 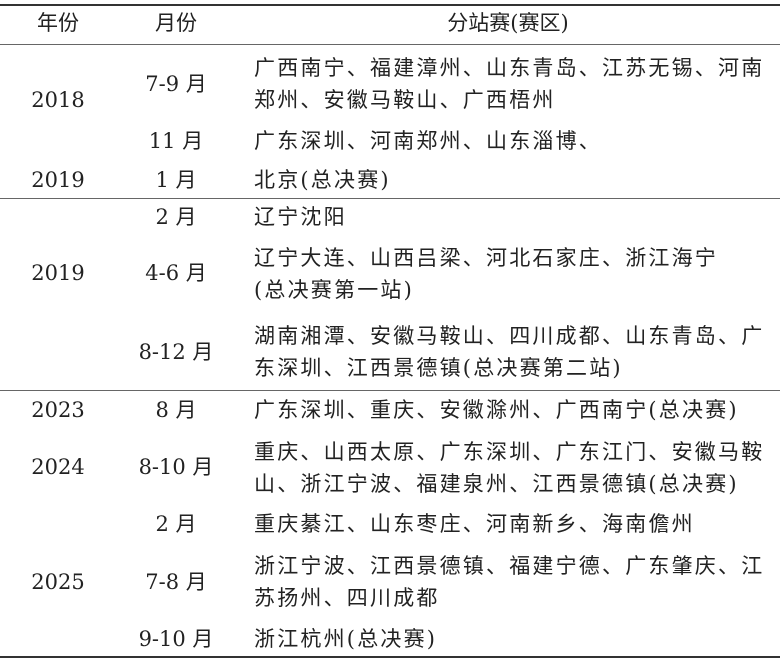 What do you see at coordinates (322, 180) in the screenshot?
I see `region-line: 北京(总决赛)` at bounding box center [322, 180].